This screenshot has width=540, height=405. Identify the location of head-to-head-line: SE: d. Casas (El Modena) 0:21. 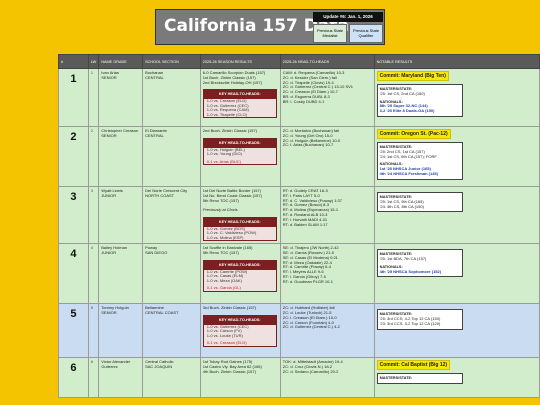
(310, 257).